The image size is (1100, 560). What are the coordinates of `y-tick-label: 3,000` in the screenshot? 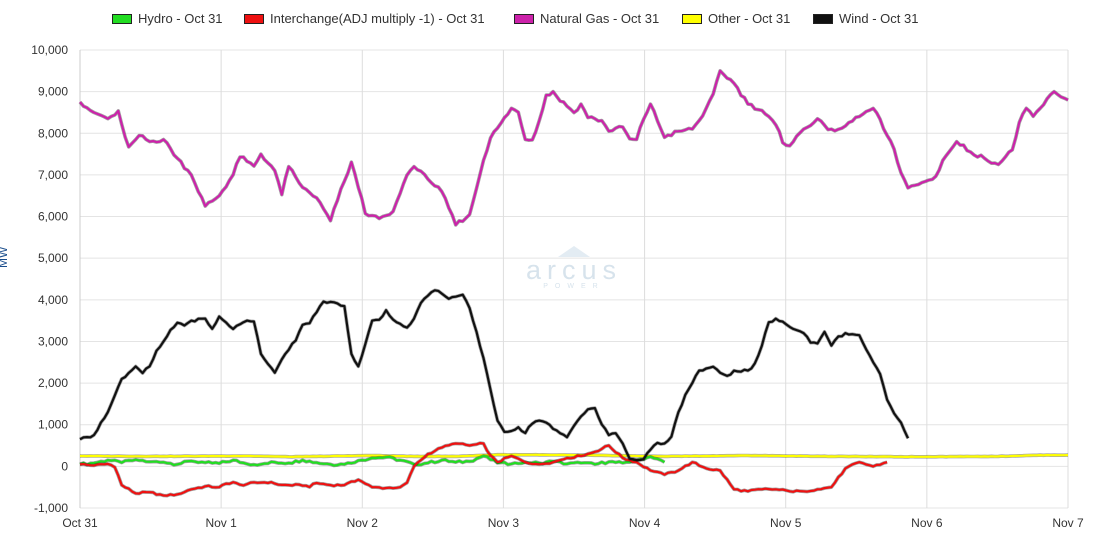 It's located at (53, 341).